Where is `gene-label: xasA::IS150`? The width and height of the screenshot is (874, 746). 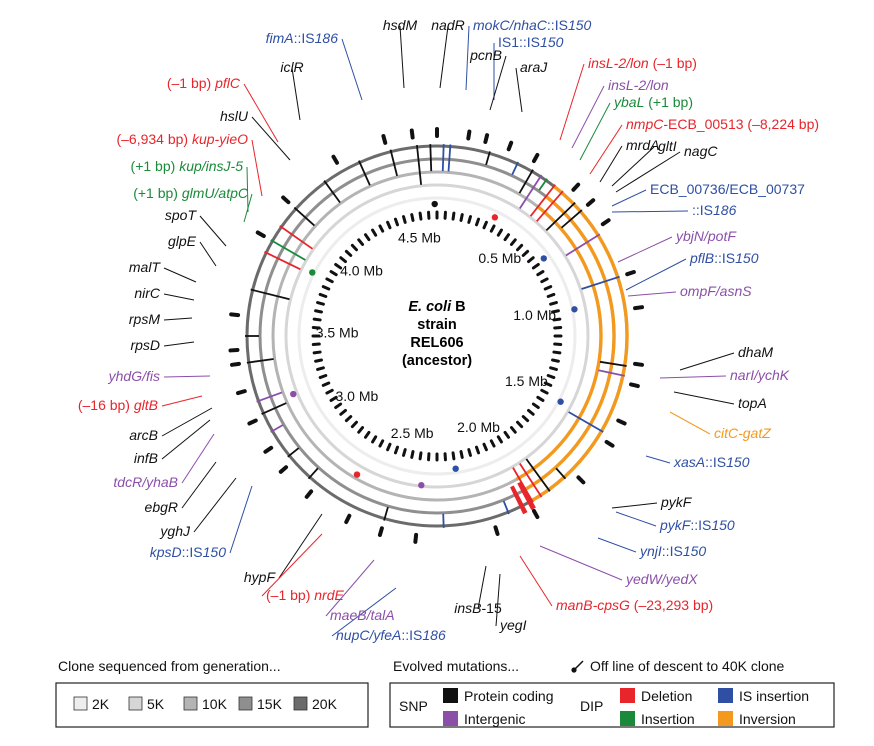
gene-label: xasA::IS150 is located at coordinates (711, 462).